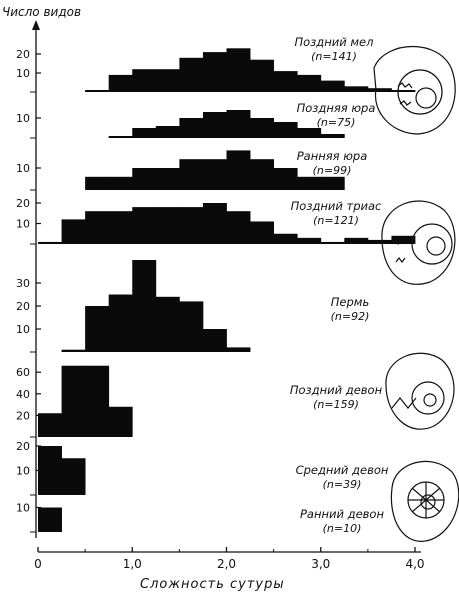 The height and width of the screenshot is (596, 459). What do you see at coordinates (202, 468) in the screenshot?
I see `panel: 10 20 Средний девон(n=39)` at bounding box center [202, 468].